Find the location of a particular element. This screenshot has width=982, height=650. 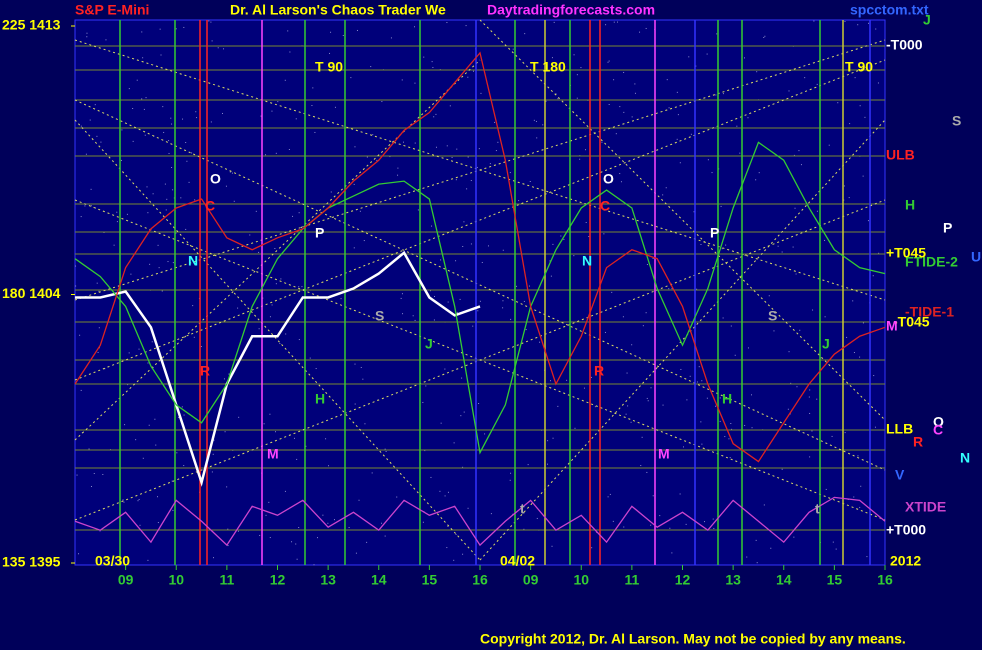

annotation: J is located at coordinates (826, 344).